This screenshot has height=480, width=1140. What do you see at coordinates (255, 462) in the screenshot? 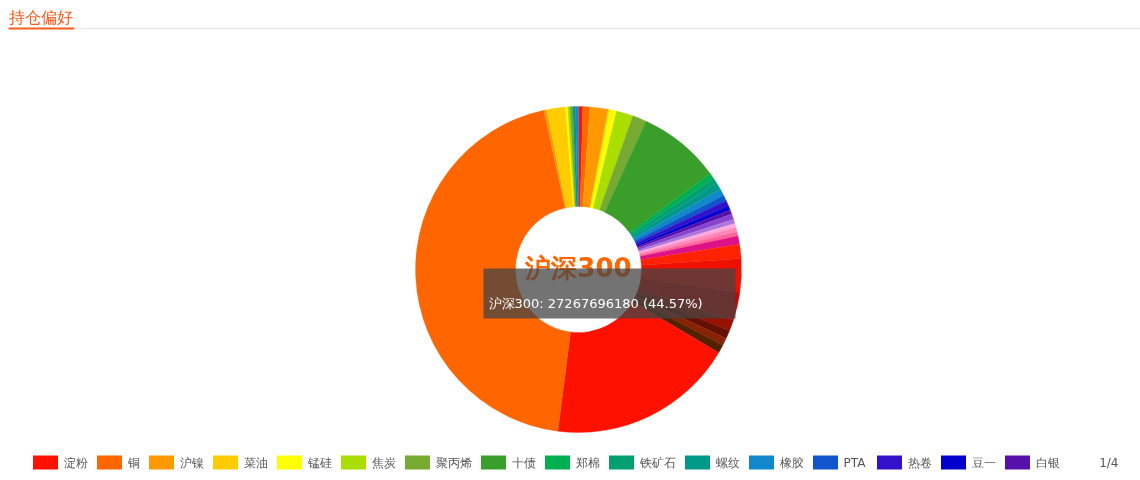
I see `legend-label: 菜油` at bounding box center [255, 462].